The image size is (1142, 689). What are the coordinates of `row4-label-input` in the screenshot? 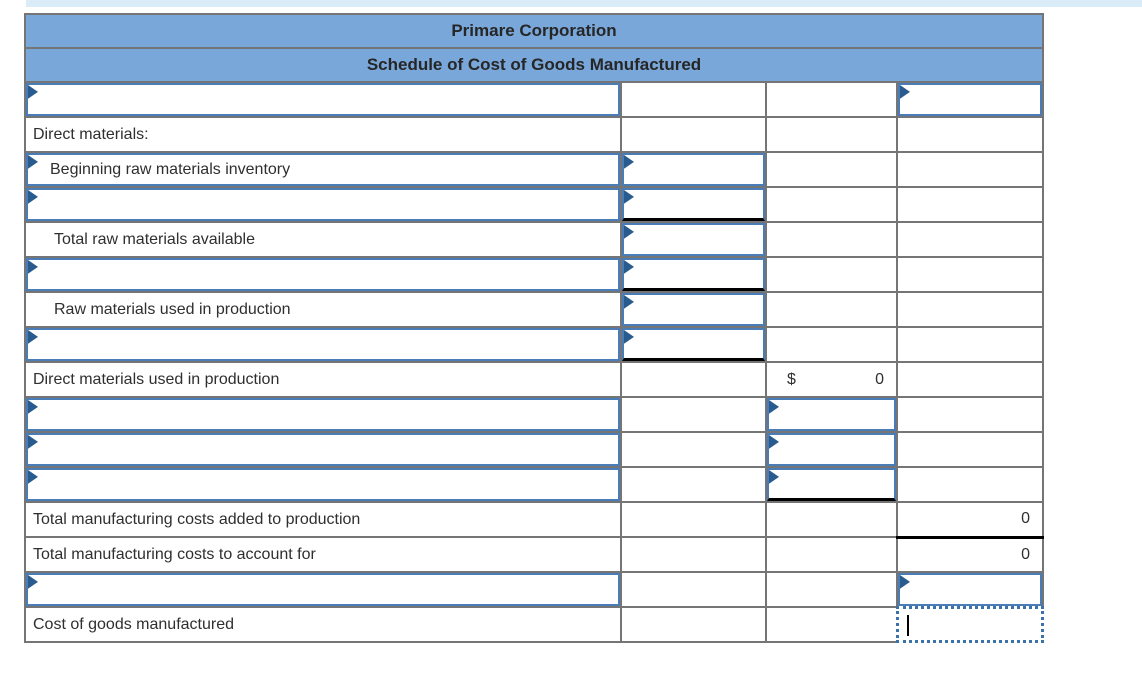 It's located at (323, 204).